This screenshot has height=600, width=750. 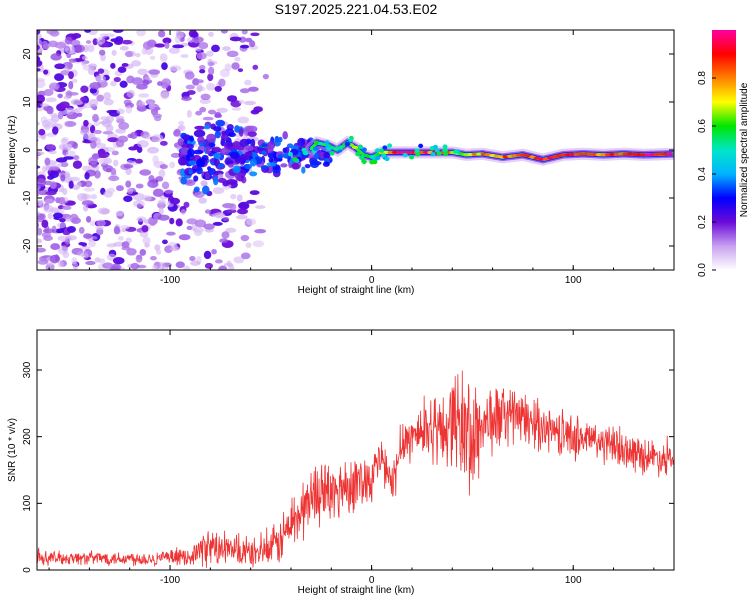 What do you see at coordinates (356, 590) in the screenshot?
I see `snr-x-label: Height of straight line (km)` at bounding box center [356, 590].